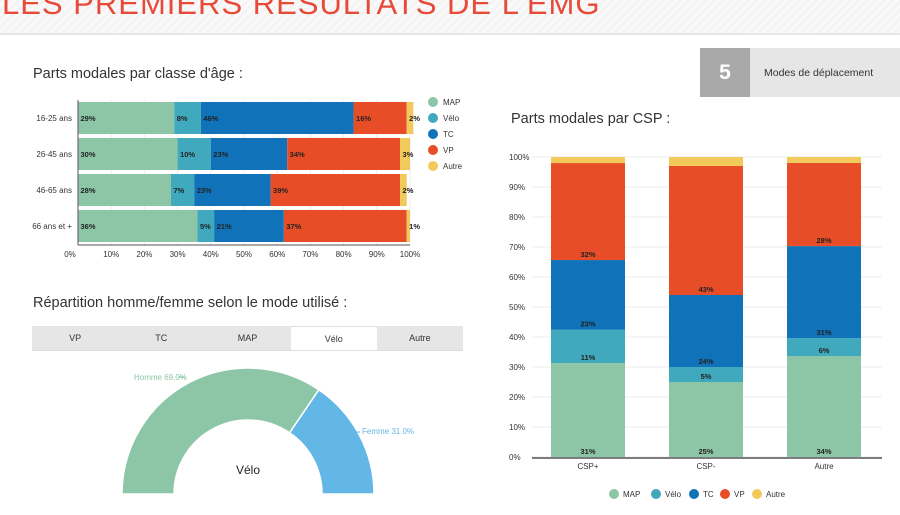 The width and height of the screenshot is (900, 515). Describe the element at coordinates (331, 441) in the screenshot. I see `donut-slice-femme` at that location.